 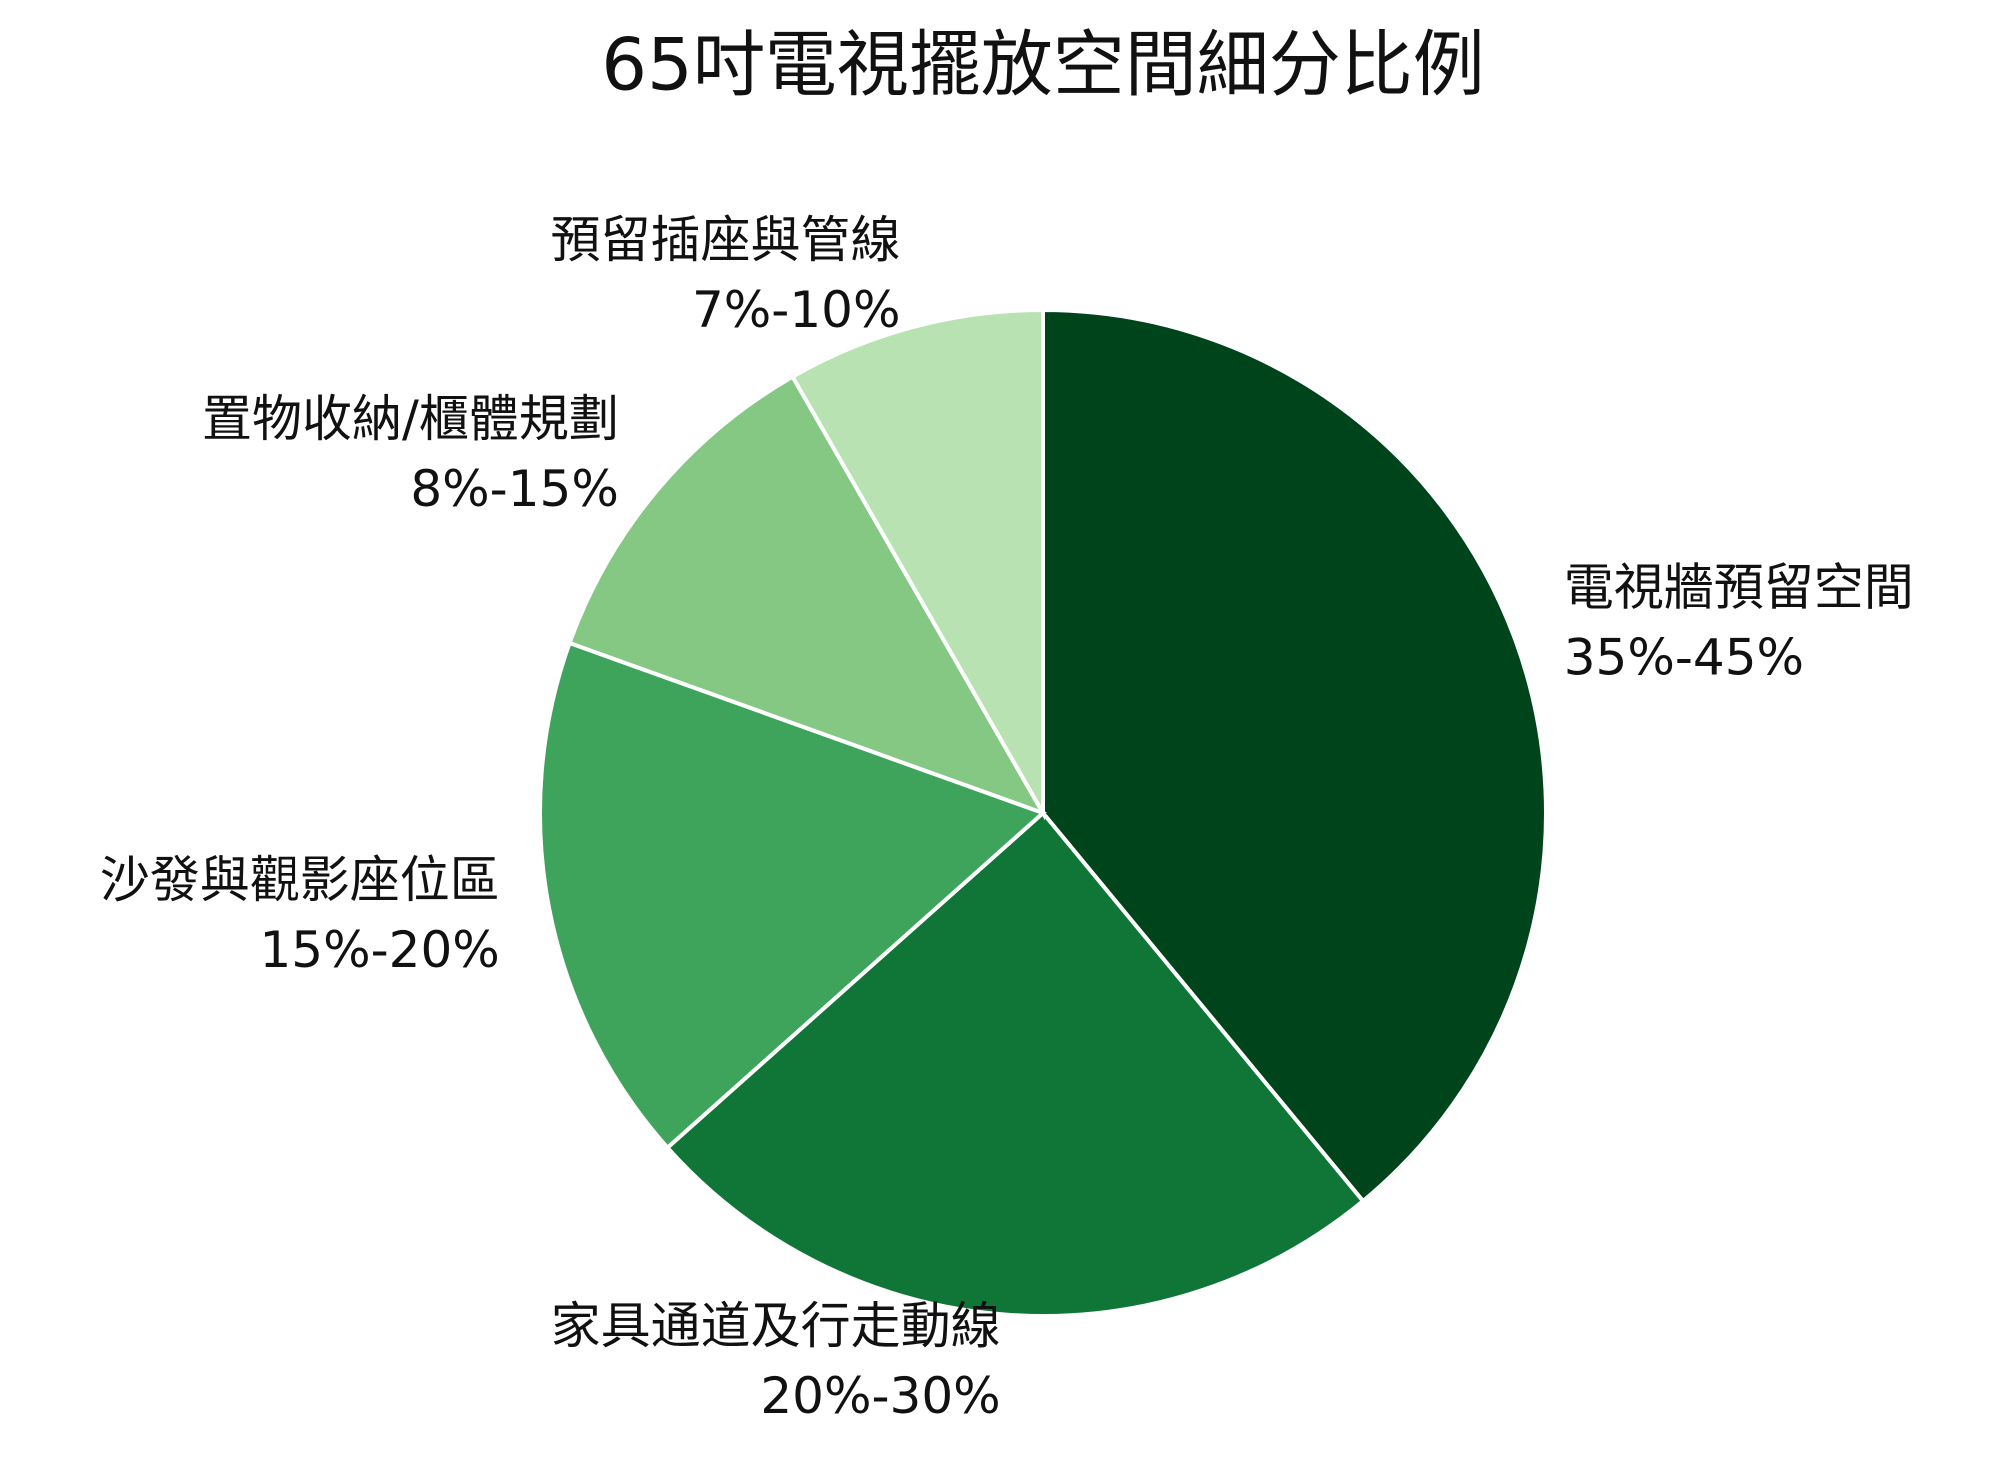 I want to click on value-label: 35%-45%, so click(x=1684, y=657).